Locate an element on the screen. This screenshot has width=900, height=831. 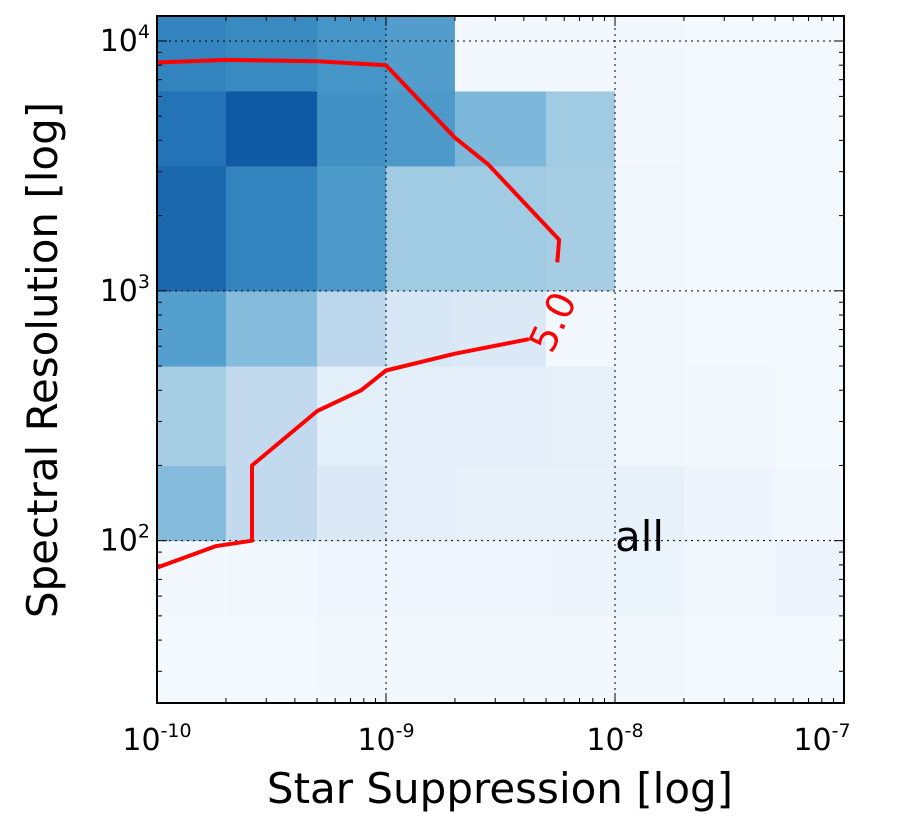
x-axis-title: Star Suppression [log] is located at coordinates (500, 788).